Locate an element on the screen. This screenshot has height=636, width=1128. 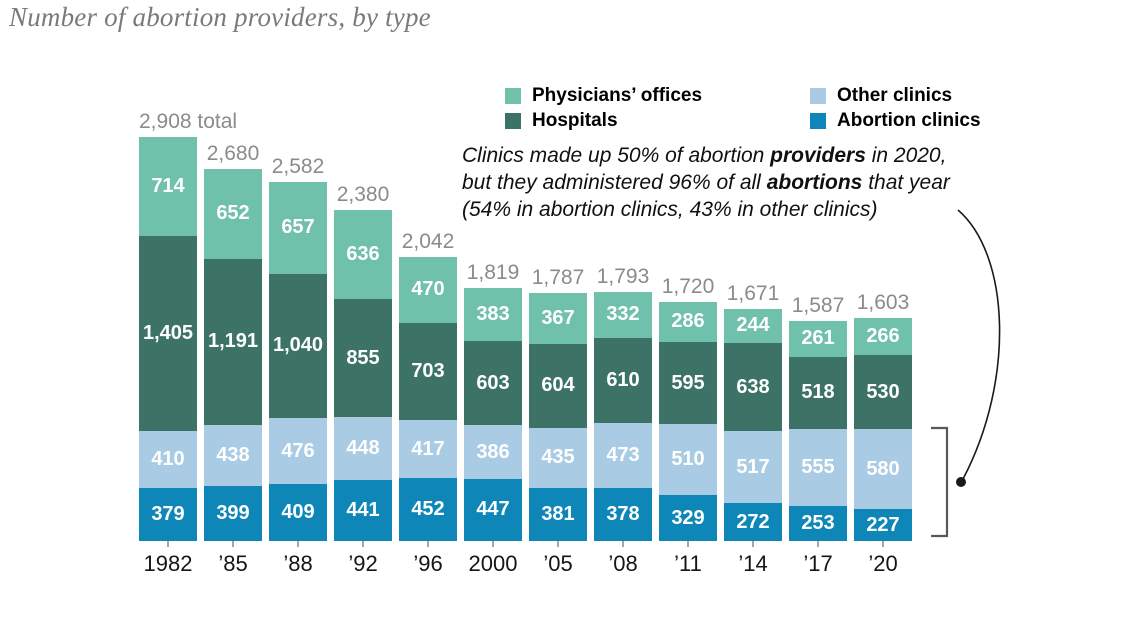
annotation-text-segment: Clinics made up 50% of abortion is located at coordinates (616, 155).